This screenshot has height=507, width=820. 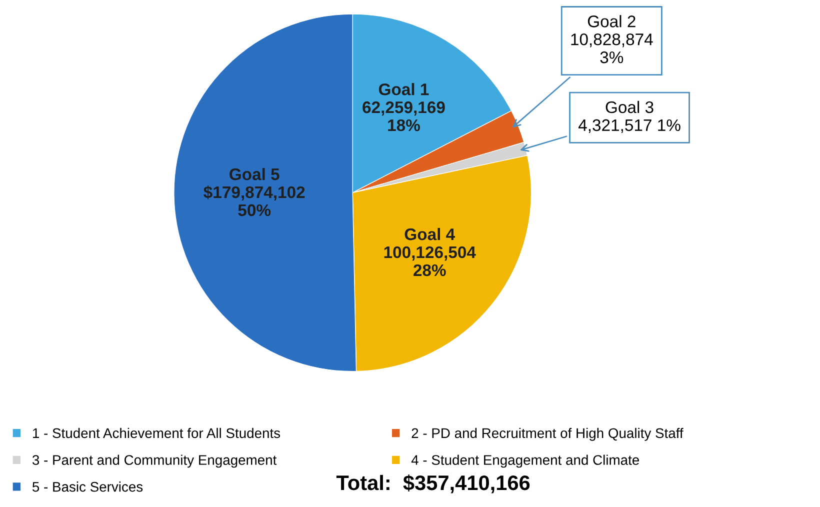 What do you see at coordinates (154, 461) in the screenshot?
I see `legend-label: 3 - Parent and Community Engagement` at bounding box center [154, 461].